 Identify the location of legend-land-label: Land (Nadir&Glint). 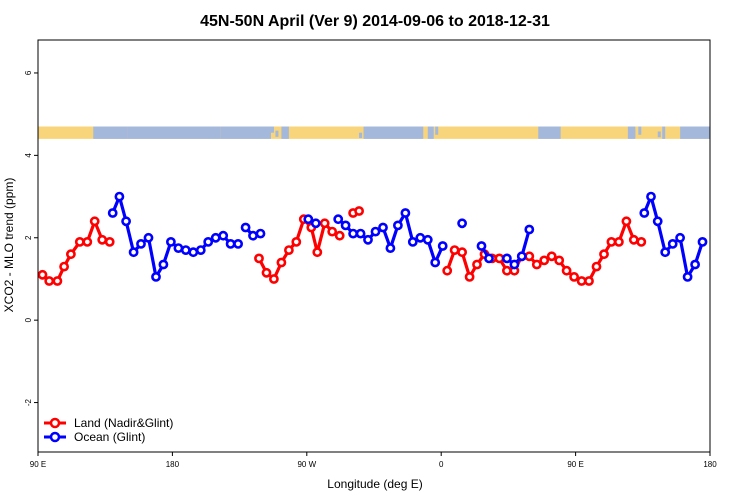
(123, 423).